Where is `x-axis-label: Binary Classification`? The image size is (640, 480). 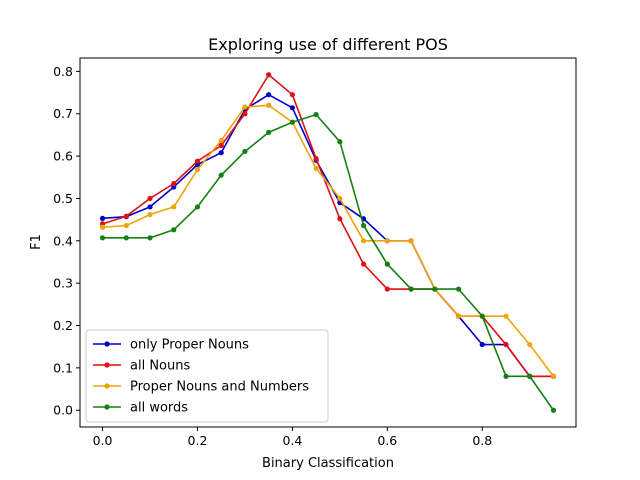 x-axis-label: Binary Classification is located at coordinates (328, 463).